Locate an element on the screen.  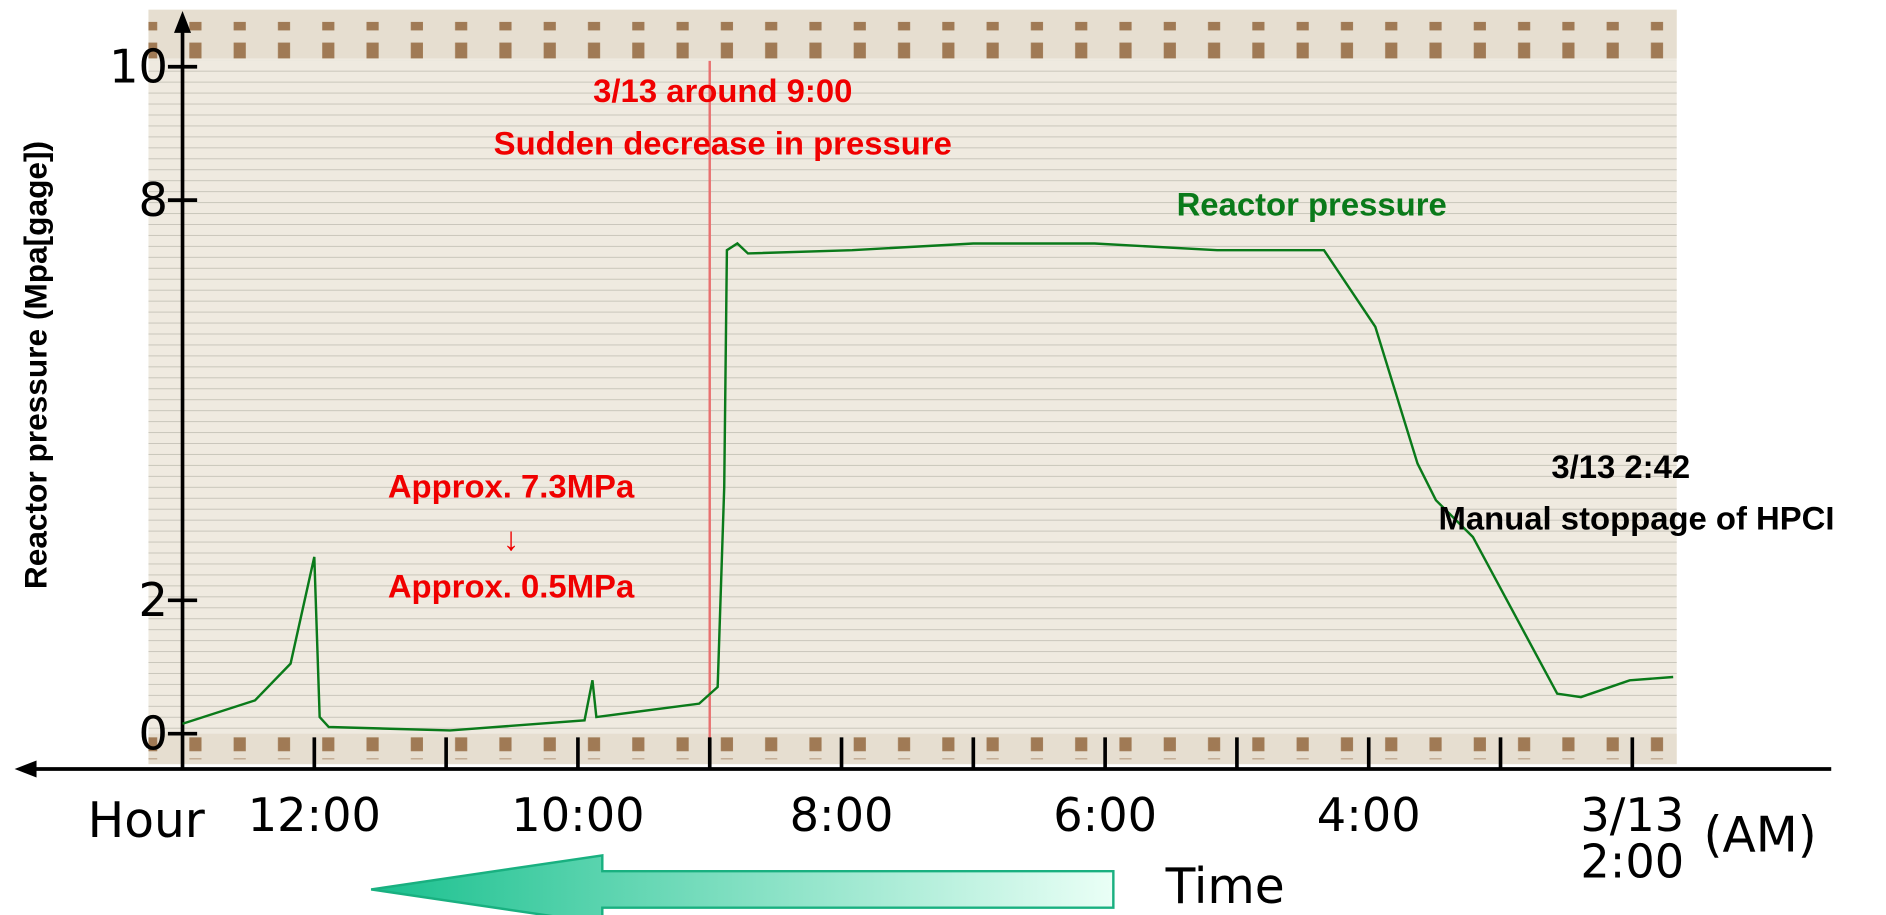
y-tick-label: 8 is located at coordinates (153, 200).